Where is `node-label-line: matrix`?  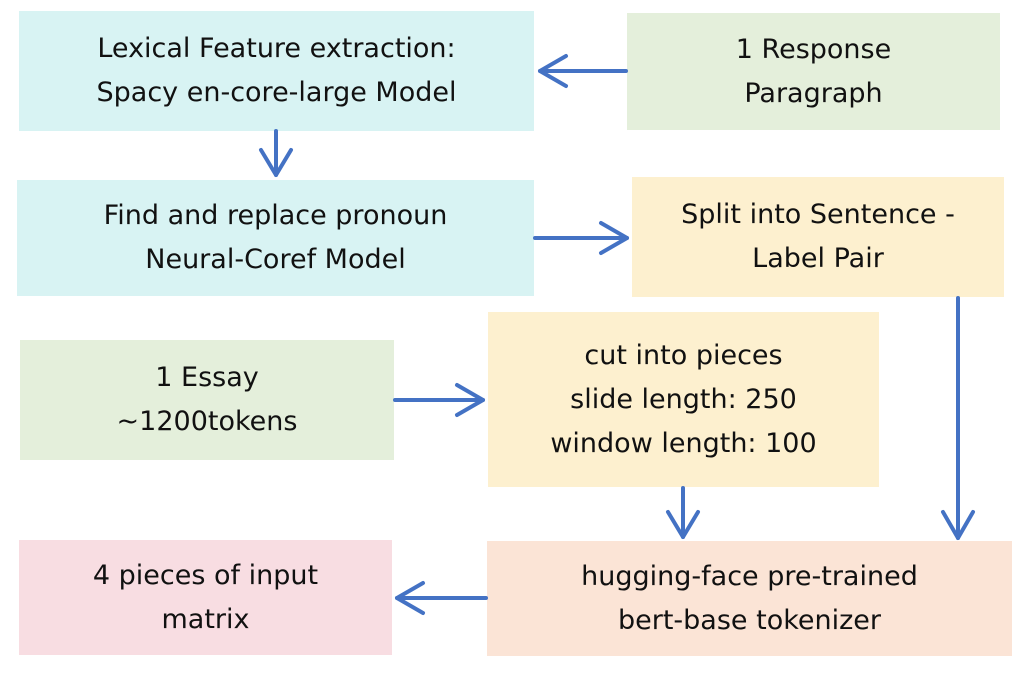
node-label-line: matrix is located at coordinates (205, 619).